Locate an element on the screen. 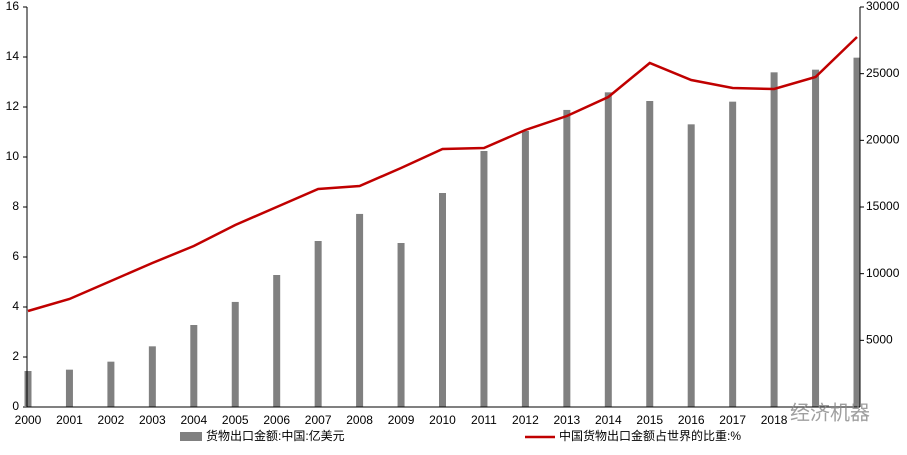 The height and width of the screenshot is (455, 907). y2-tick-label: 5000 is located at coordinates (879, 340).